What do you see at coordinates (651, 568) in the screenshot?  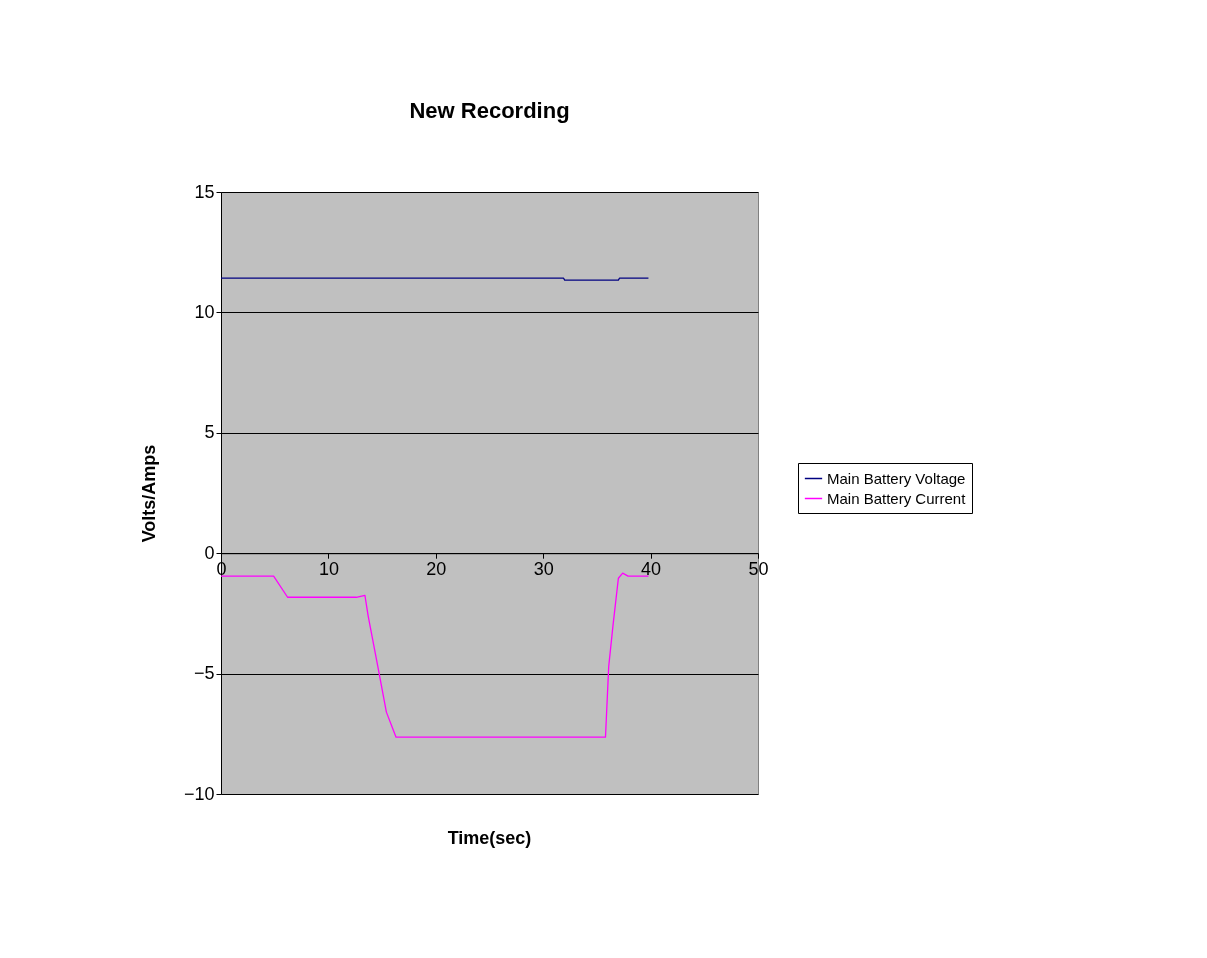 I see `x-tick-label: 40` at bounding box center [651, 568].